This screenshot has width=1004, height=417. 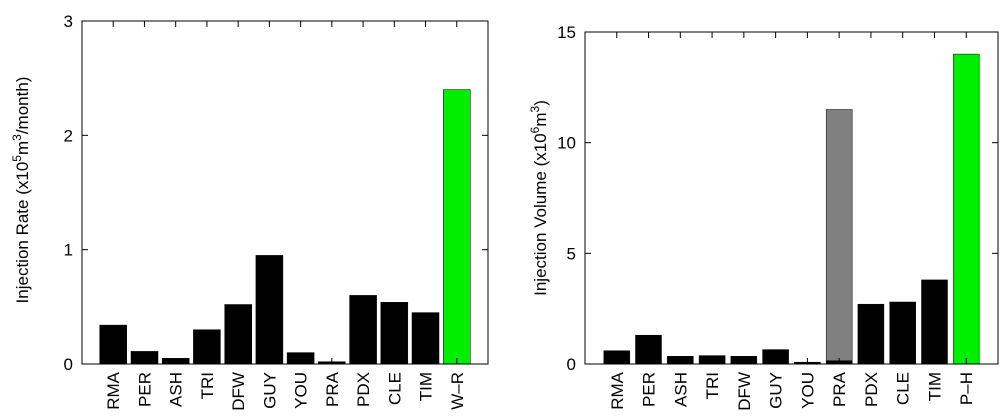 What do you see at coordinates (966, 388) in the screenshot?
I see `category-label: P–H` at bounding box center [966, 388].